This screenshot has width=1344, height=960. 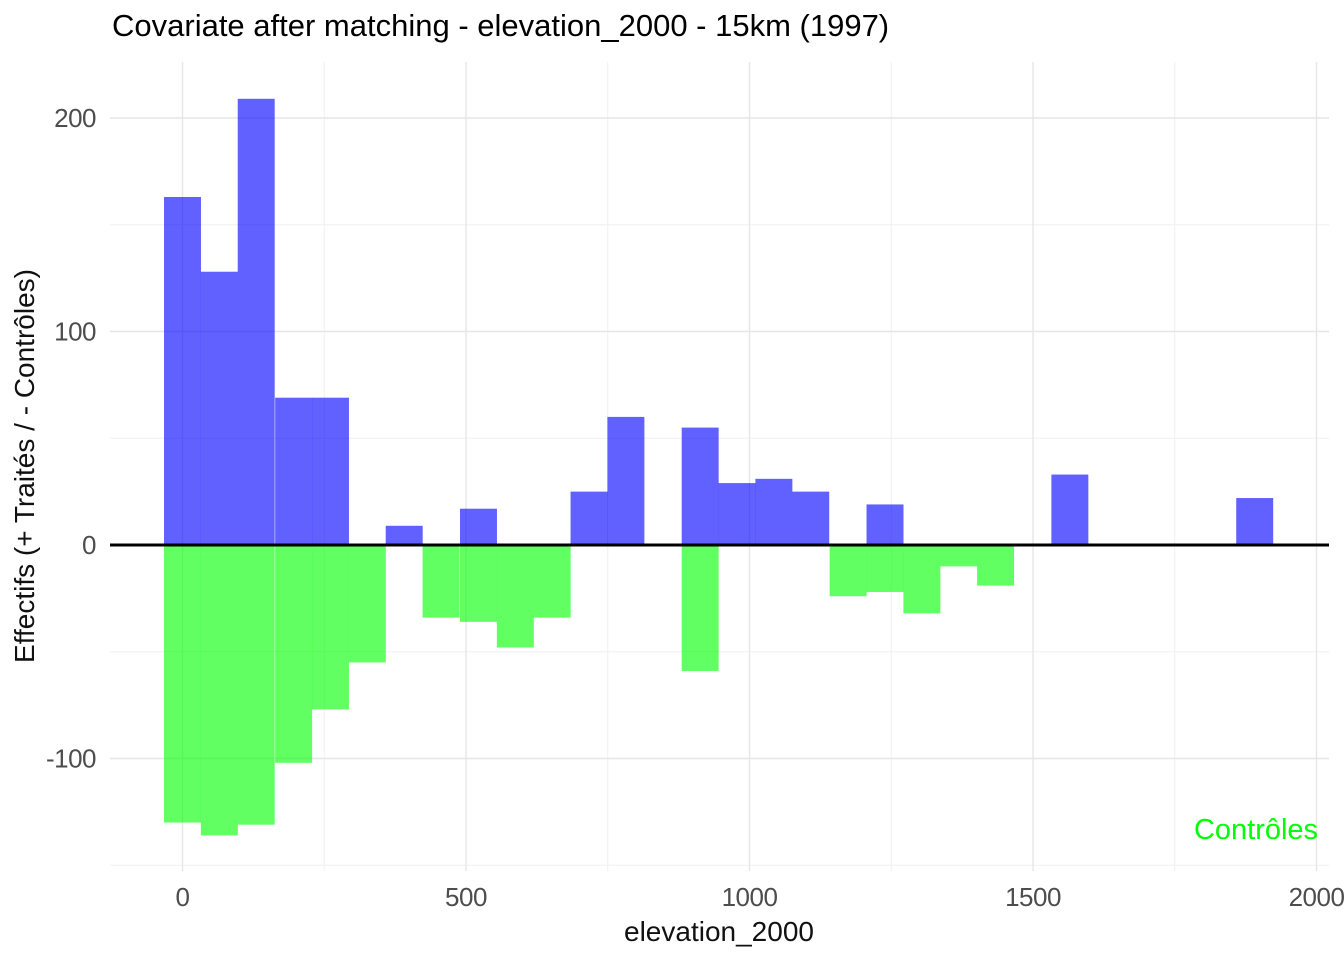 I want to click on x-tick-label: 2000, so click(x=1316, y=897).